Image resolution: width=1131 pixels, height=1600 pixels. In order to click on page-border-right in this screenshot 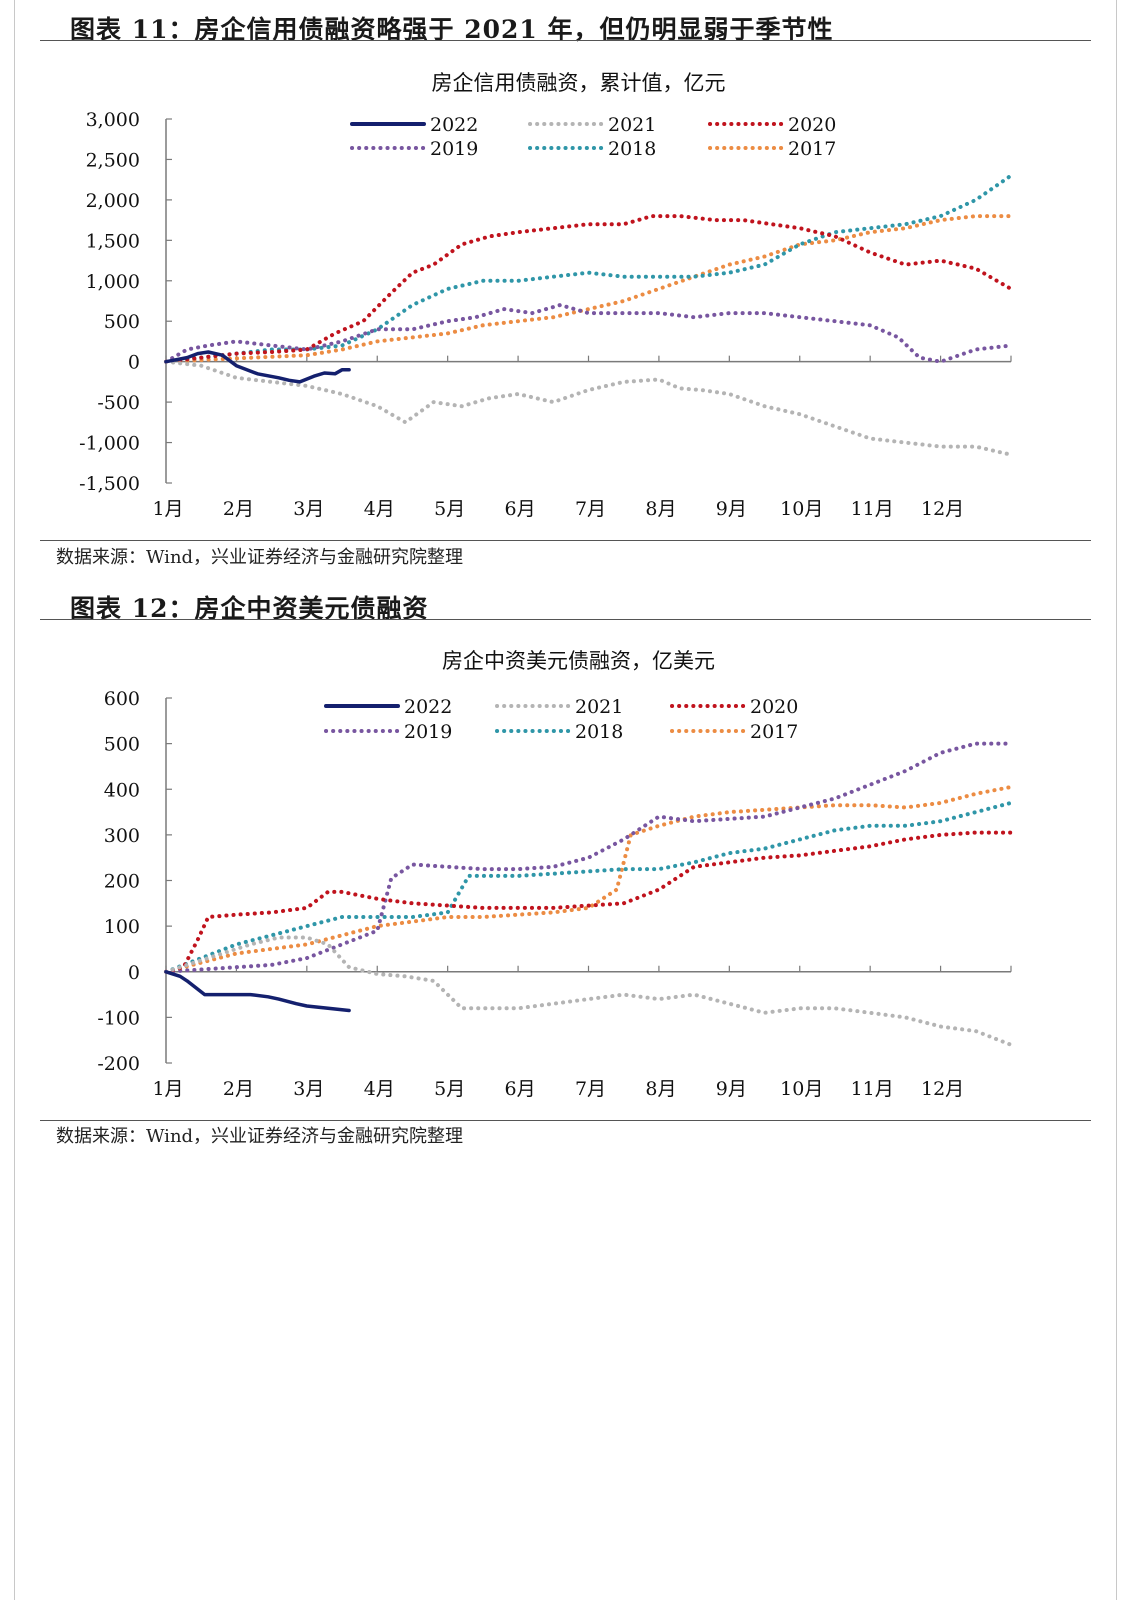, I will do `click(1116, 800)`.